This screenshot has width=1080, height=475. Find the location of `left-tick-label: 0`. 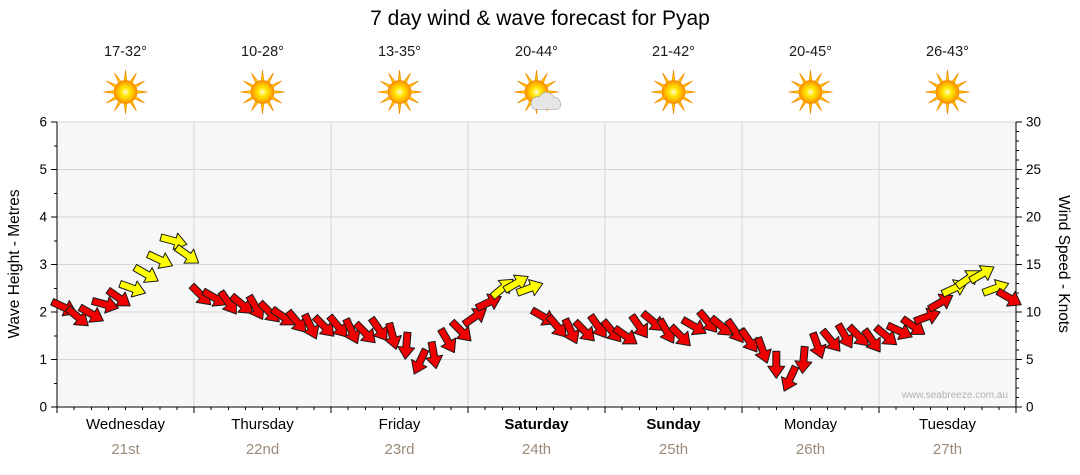

left-tick-label: 0 is located at coordinates (43, 407).